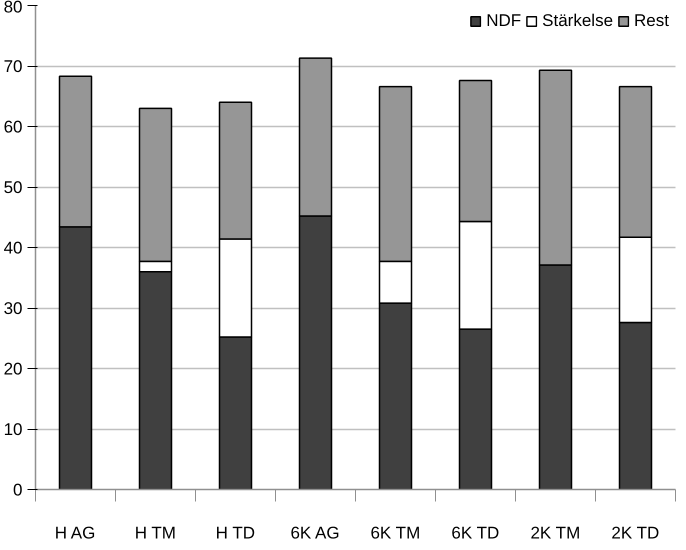 The image size is (686, 550). Describe the element at coordinates (13, 127) in the screenshot. I see `y-tick-label: 60` at that location.